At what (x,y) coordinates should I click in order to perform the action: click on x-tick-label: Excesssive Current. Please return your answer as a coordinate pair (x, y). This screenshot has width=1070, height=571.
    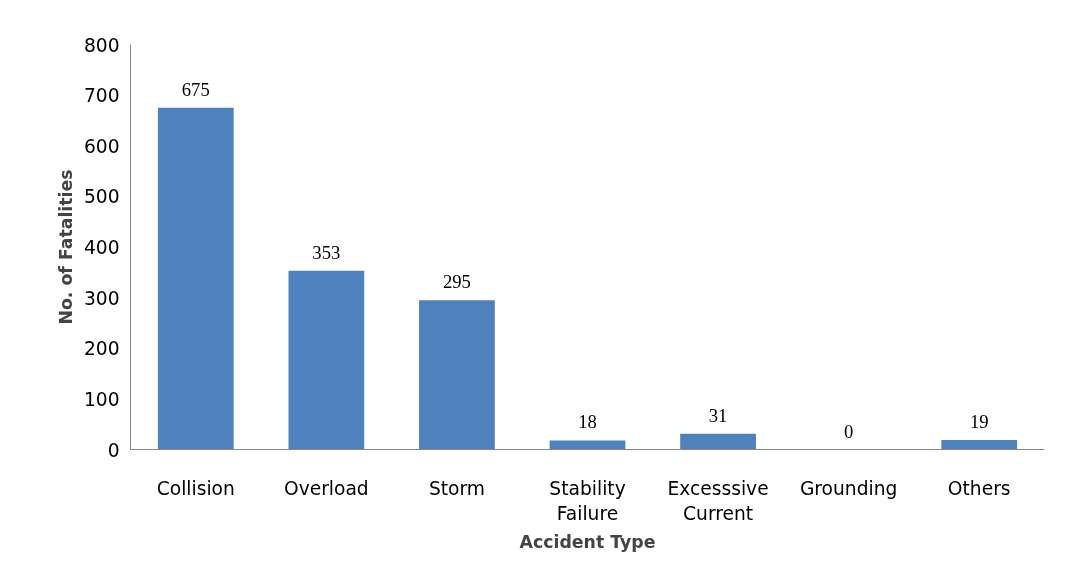
    Looking at the image, I should click on (718, 500).